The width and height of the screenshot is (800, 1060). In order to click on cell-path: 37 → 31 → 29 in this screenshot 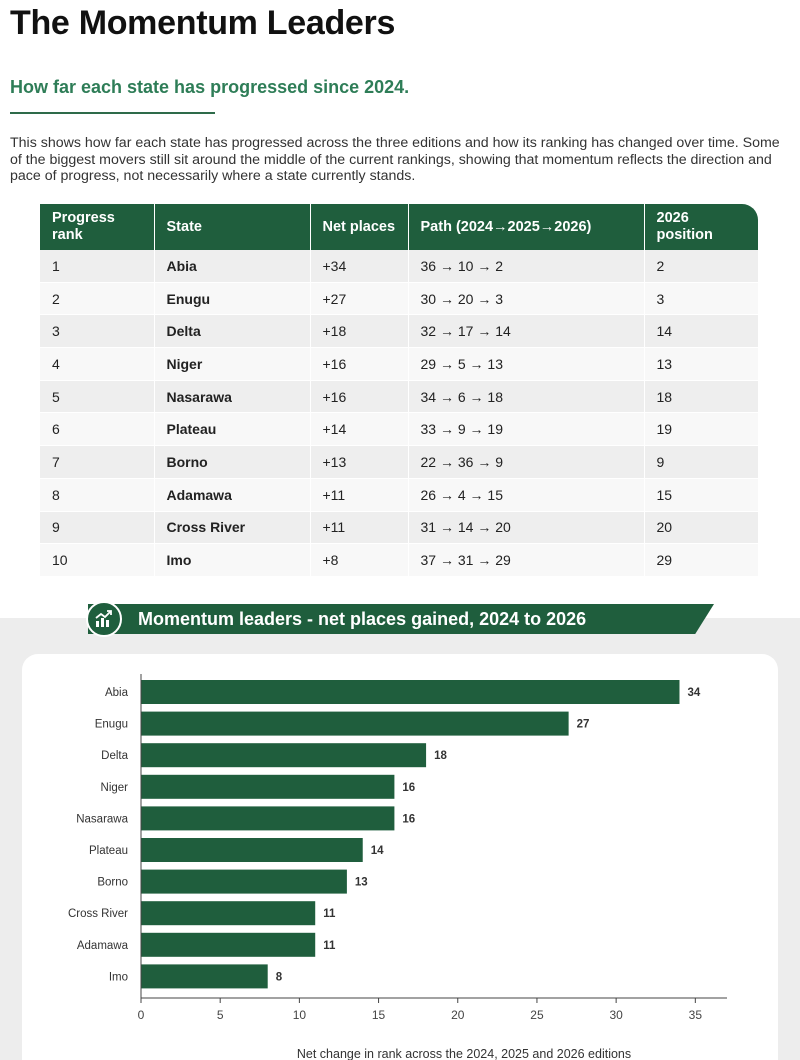, I will do `click(525, 560)`.